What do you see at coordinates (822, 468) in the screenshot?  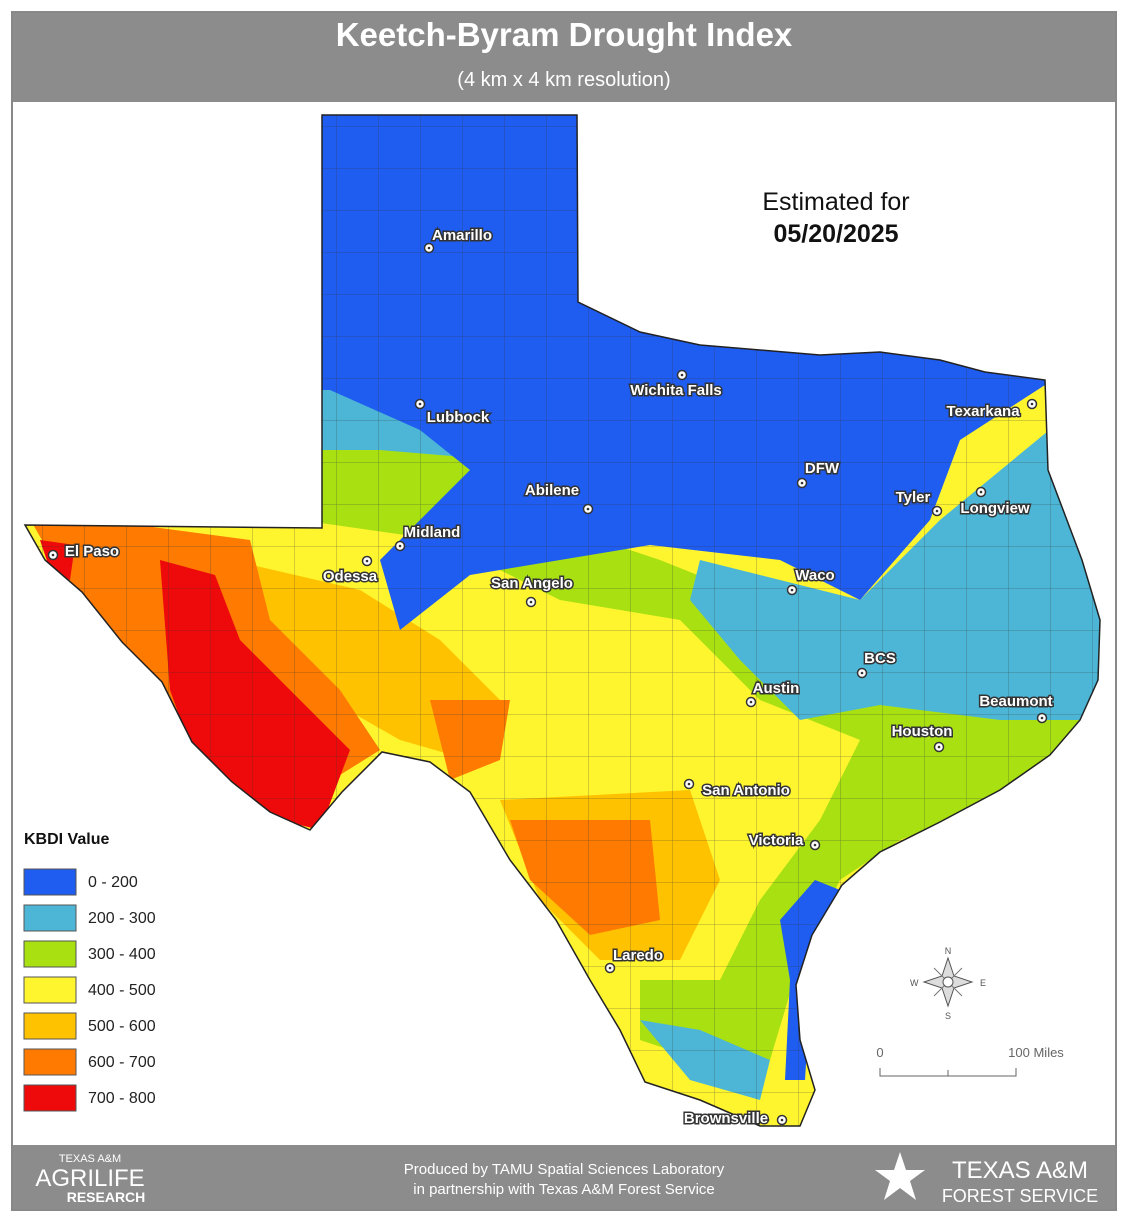 I see `city-label: DFW` at bounding box center [822, 468].